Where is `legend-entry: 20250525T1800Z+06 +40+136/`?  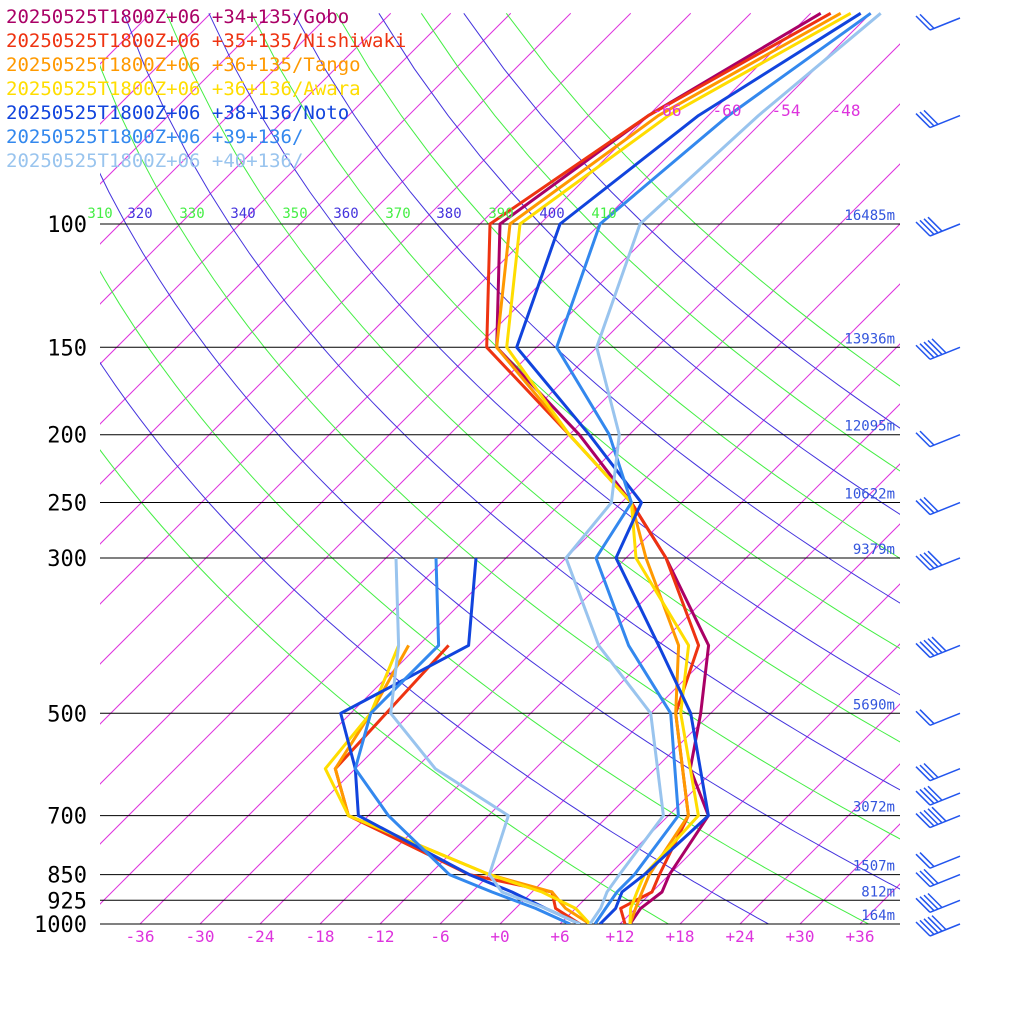 legend-entry: 20250525T1800Z+06 +40+136/ is located at coordinates (154, 161).